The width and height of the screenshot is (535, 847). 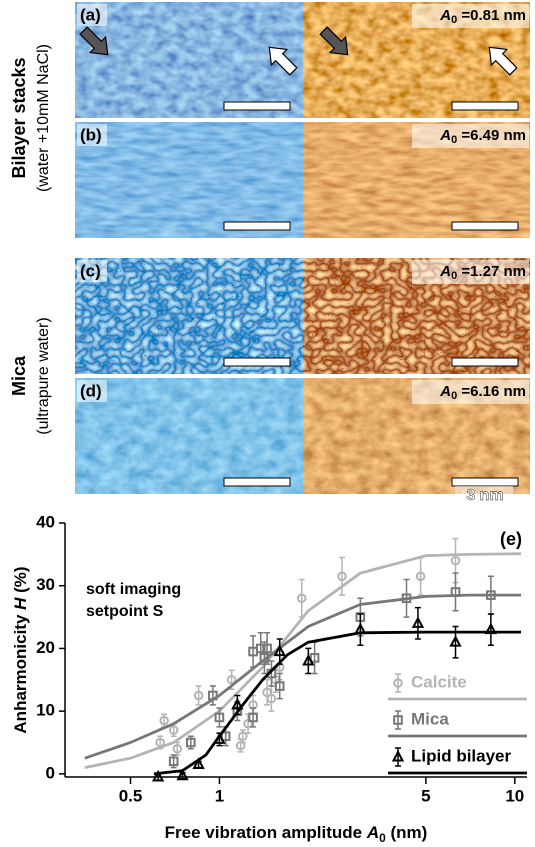 What do you see at coordinates (491, 15) in the screenshot?
I see `value: =0.81 nm` at bounding box center [491, 15].